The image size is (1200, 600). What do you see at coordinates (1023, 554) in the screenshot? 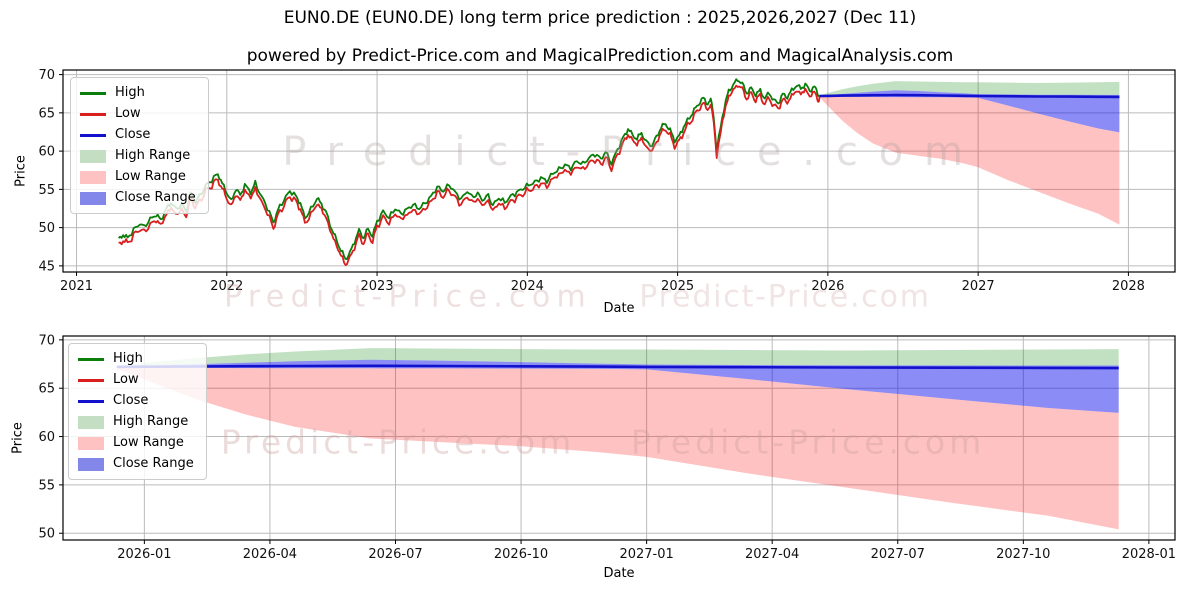
I see `x-tick-label: 2027-10` at bounding box center [1023, 554].